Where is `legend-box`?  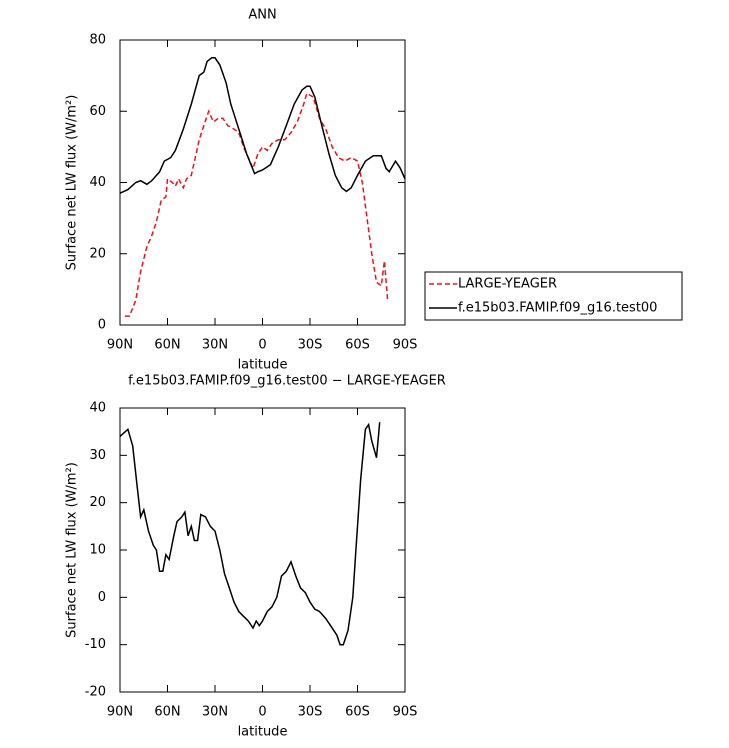
legend-box is located at coordinates (553, 296).